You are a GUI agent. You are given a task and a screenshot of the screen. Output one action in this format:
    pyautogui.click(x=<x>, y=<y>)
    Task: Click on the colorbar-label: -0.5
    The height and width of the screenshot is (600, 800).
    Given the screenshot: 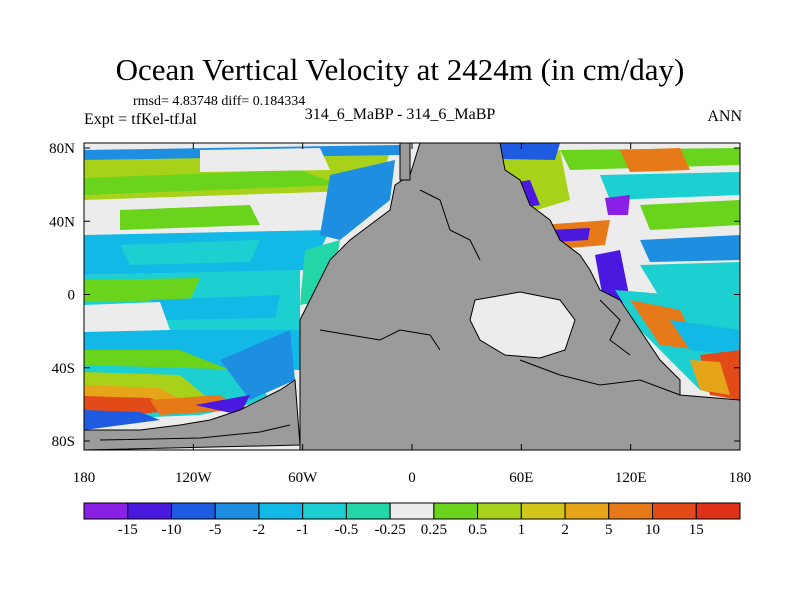 What is the action you would take?
    pyautogui.click(x=347, y=530)
    